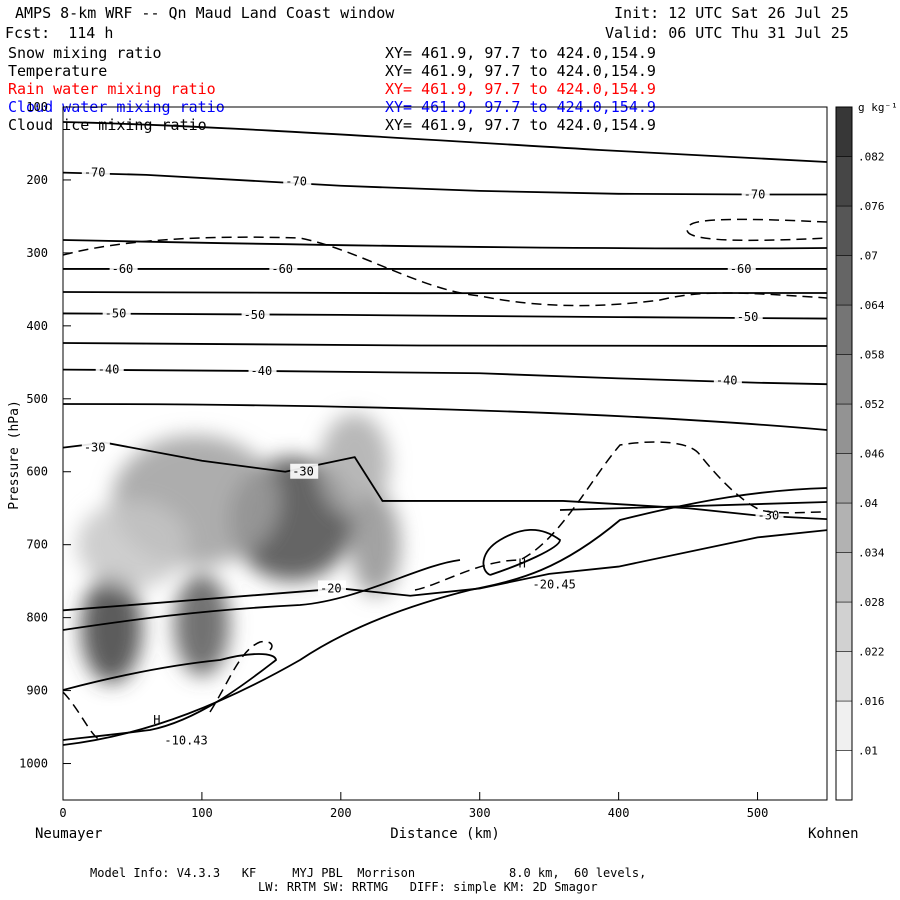  Describe the element at coordinates (33, 764) in the screenshot. I see `y-tick-label: 1000` at that location.